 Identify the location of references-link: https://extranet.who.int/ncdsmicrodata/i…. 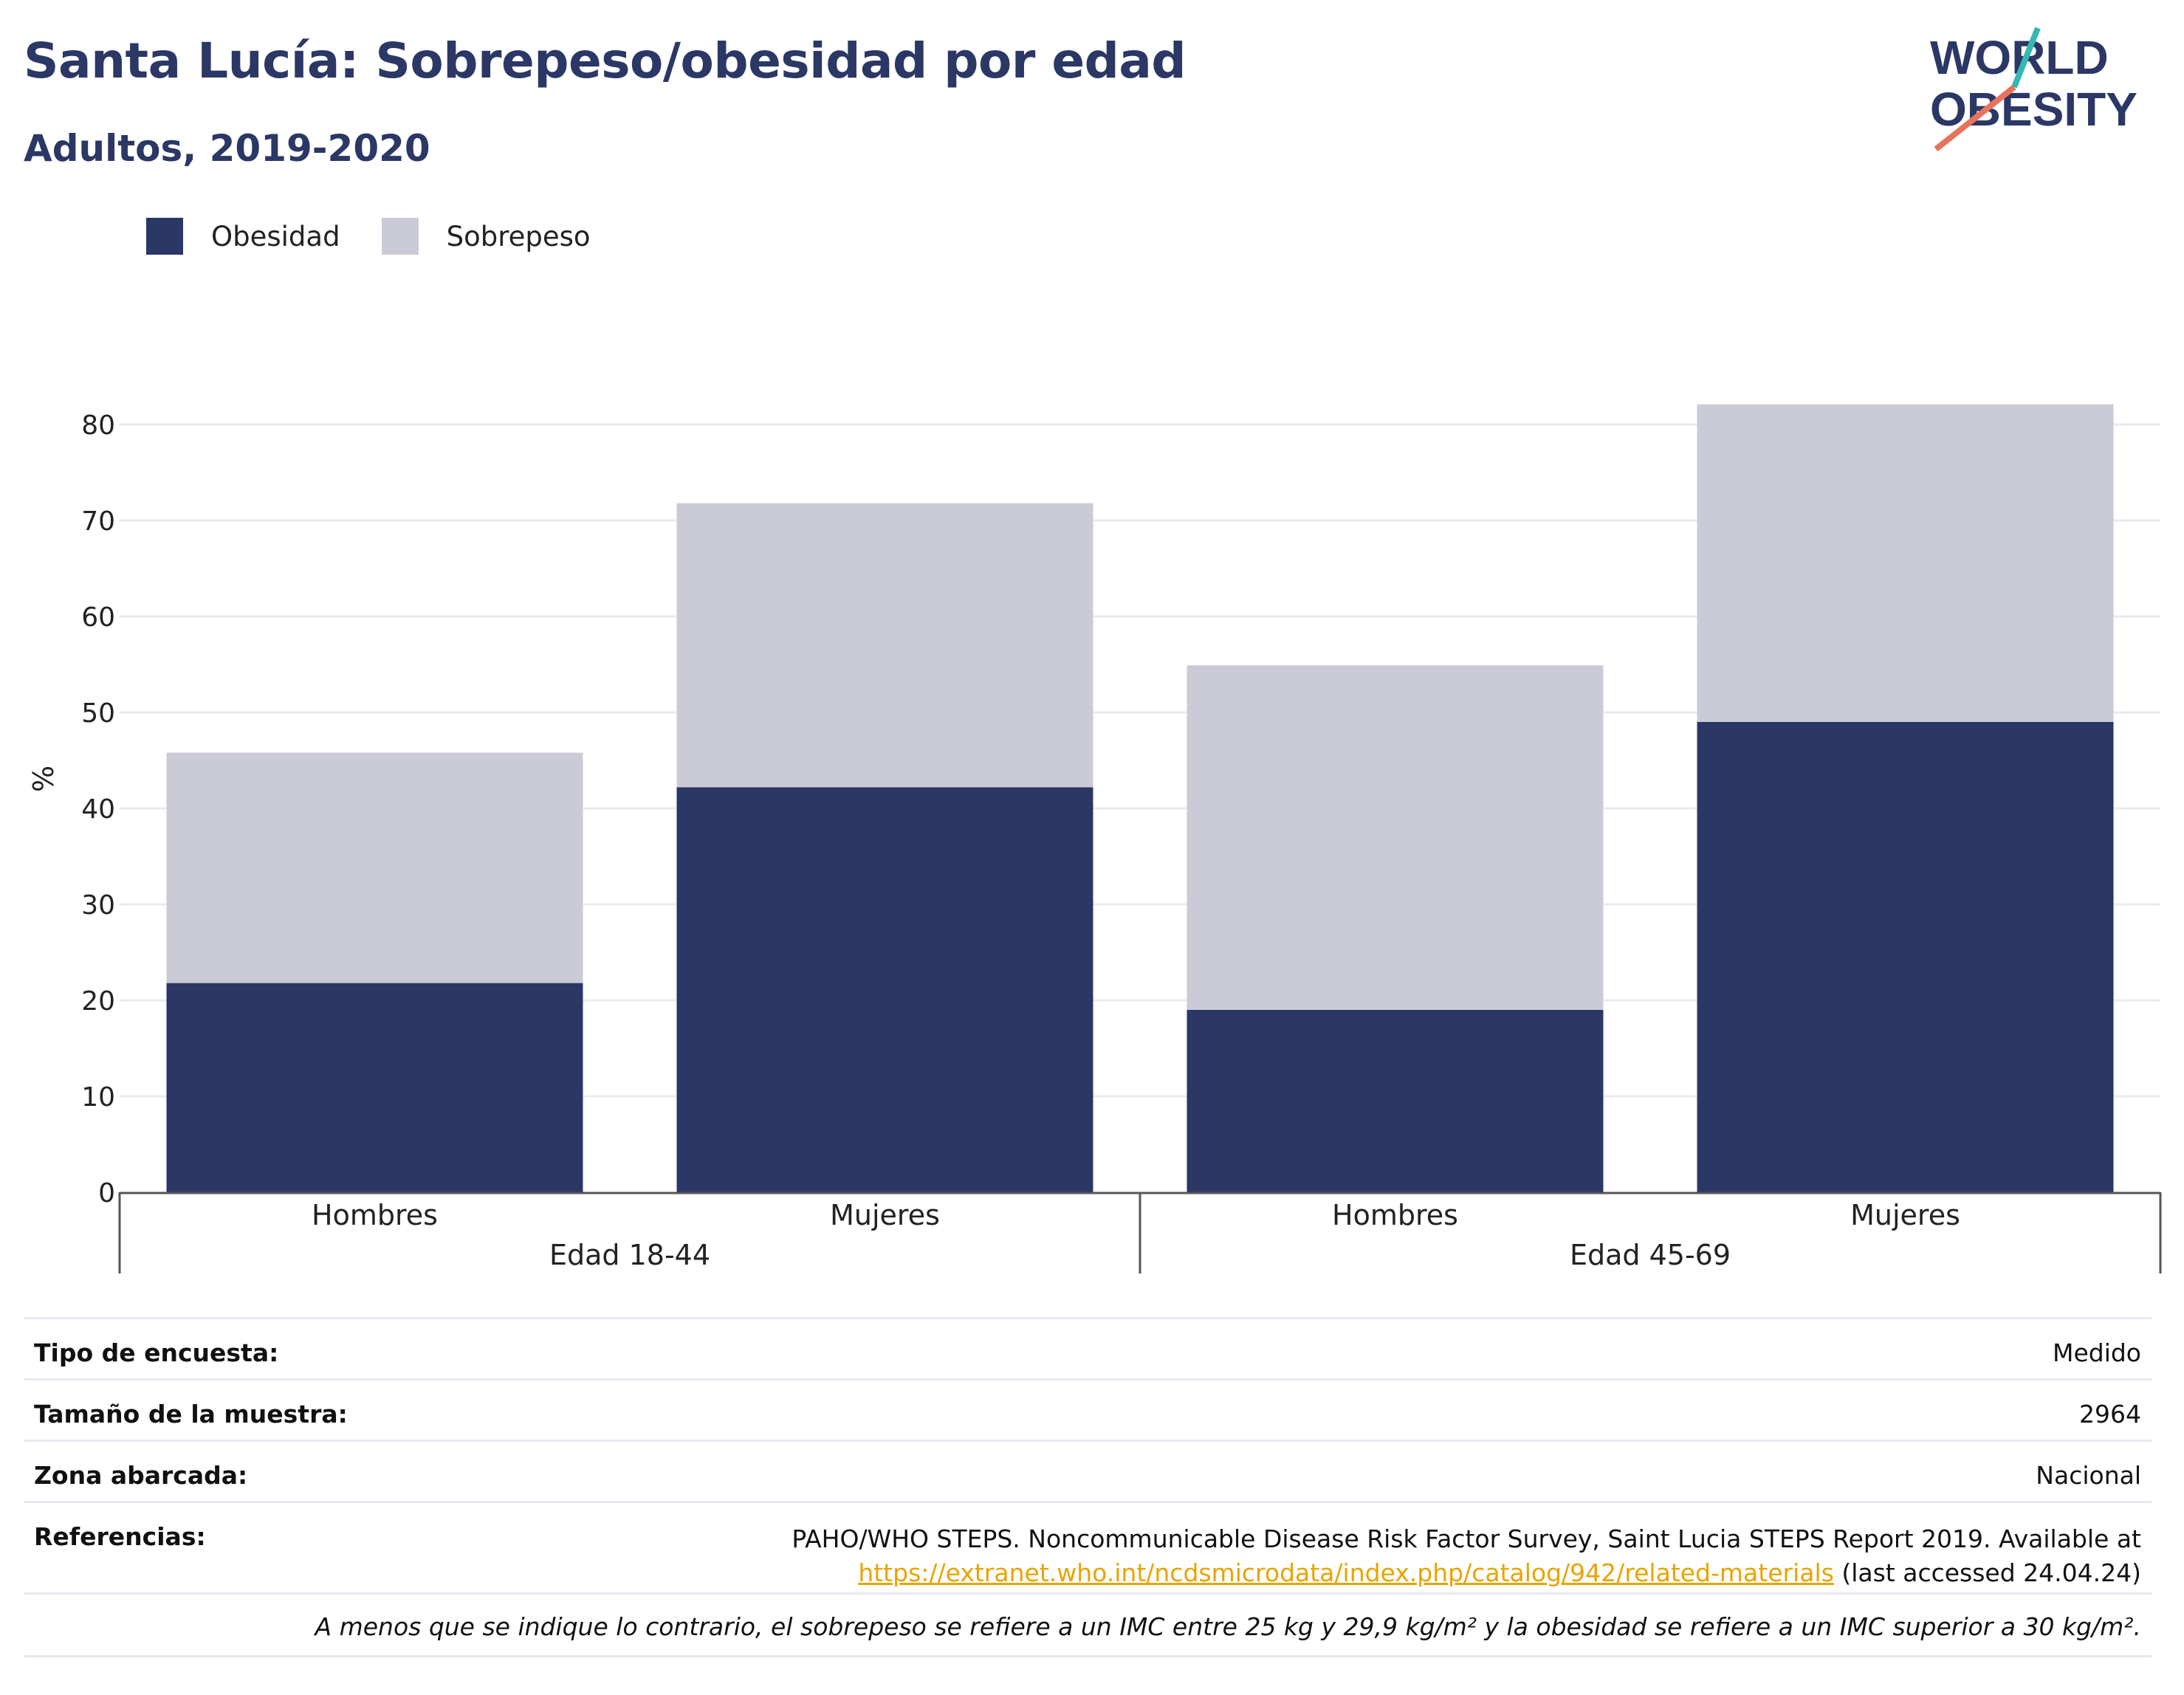
(1346, 1572).